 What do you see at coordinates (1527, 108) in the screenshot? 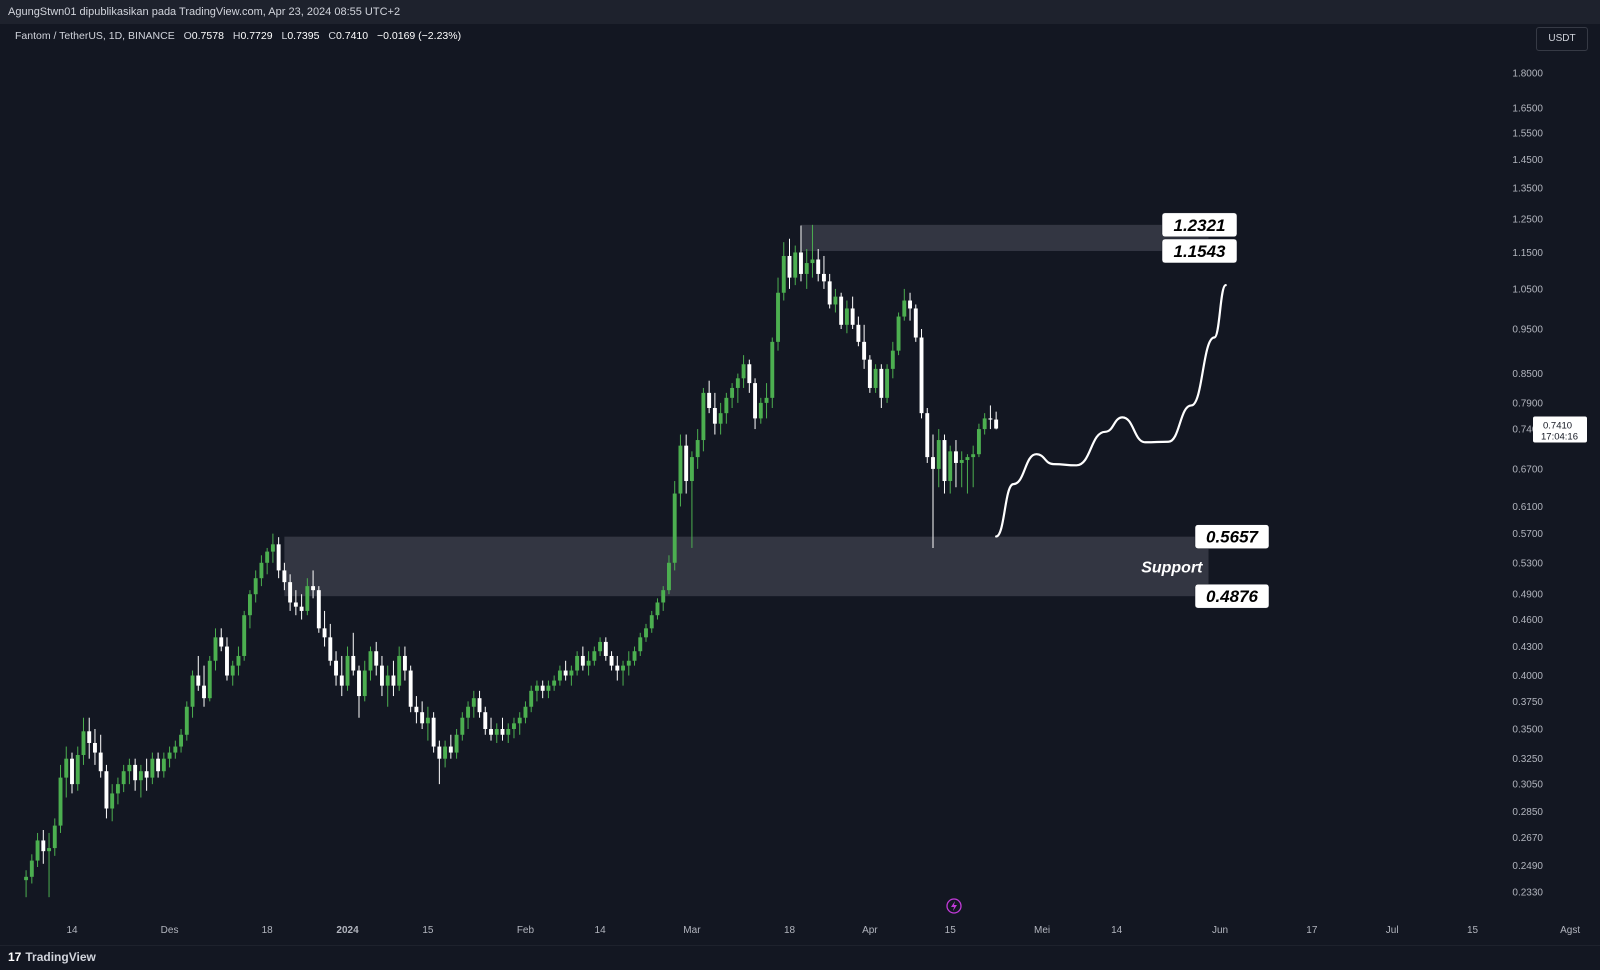
I see `price-tick-label: 1.6500` at bounding box center [1527, 108].